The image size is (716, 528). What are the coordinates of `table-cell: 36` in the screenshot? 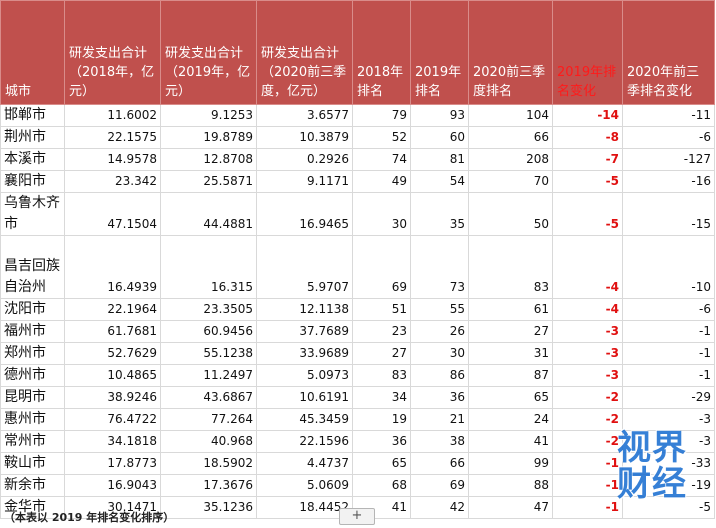 It's located at (381, 441).